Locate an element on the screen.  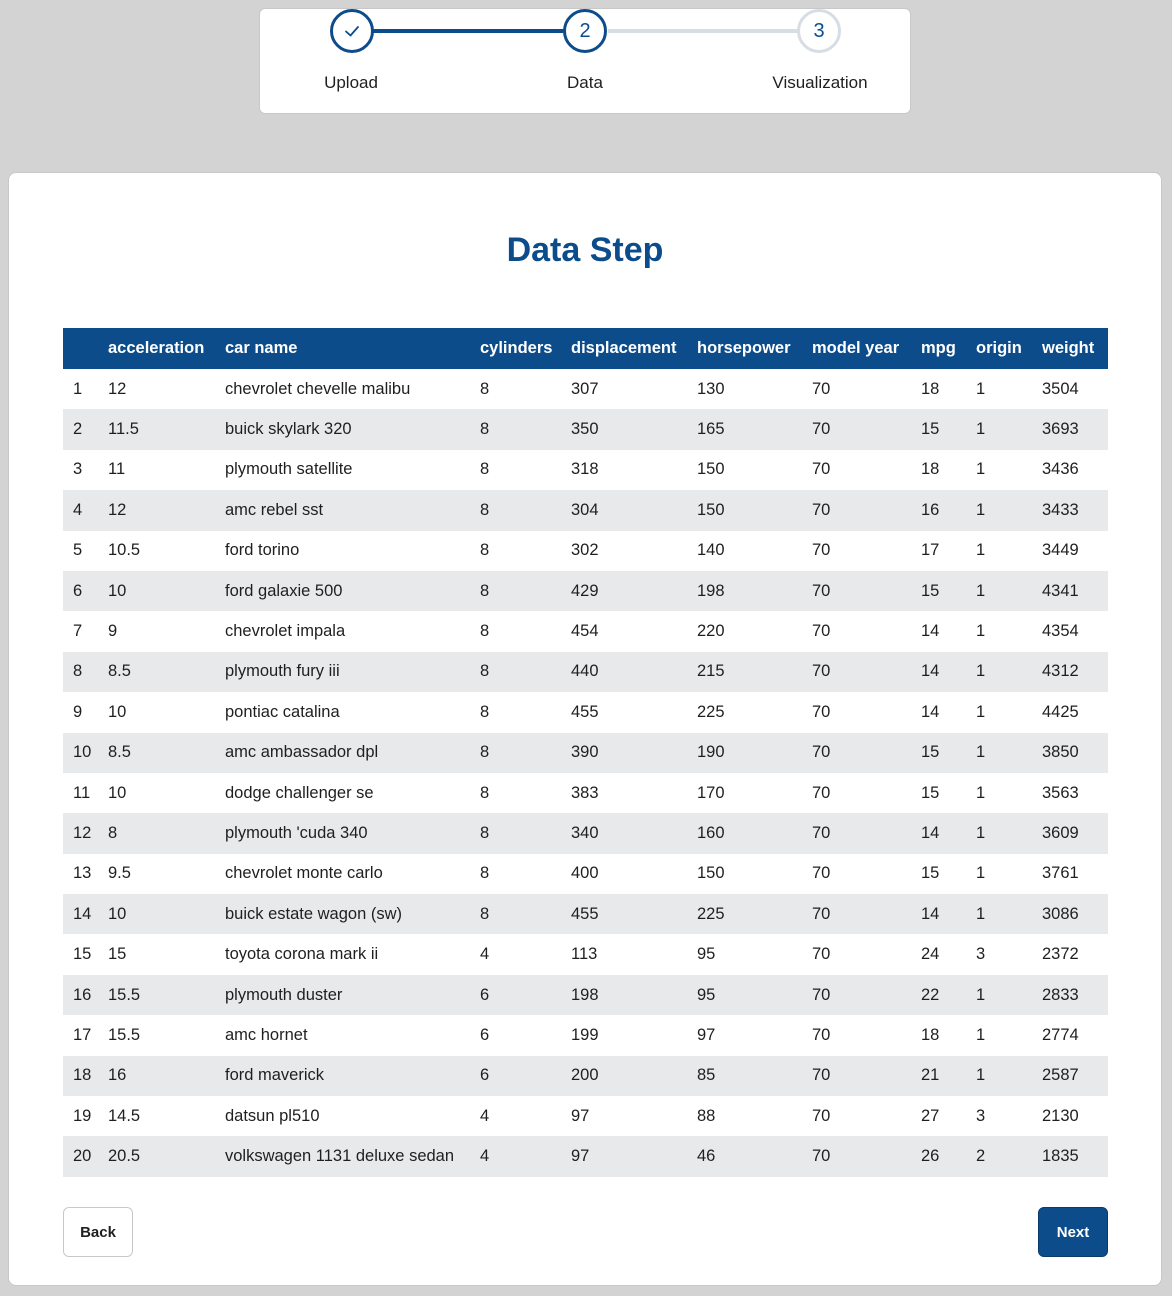
table-row: 15 15 toyota corona mark ii 4 113 95 70 24 3 2372 is located at coordinates (585, 954).